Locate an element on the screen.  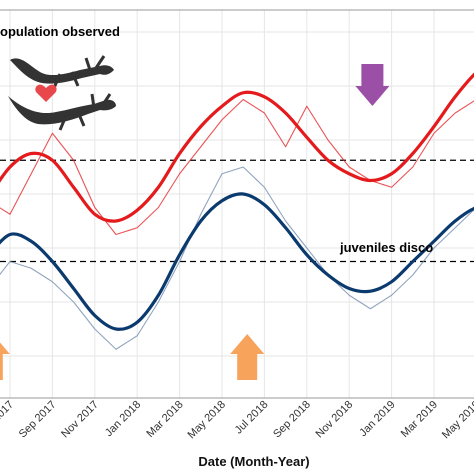
annotation-juveniles-discovered: juveniles disco is located at coordinates (386, 247).